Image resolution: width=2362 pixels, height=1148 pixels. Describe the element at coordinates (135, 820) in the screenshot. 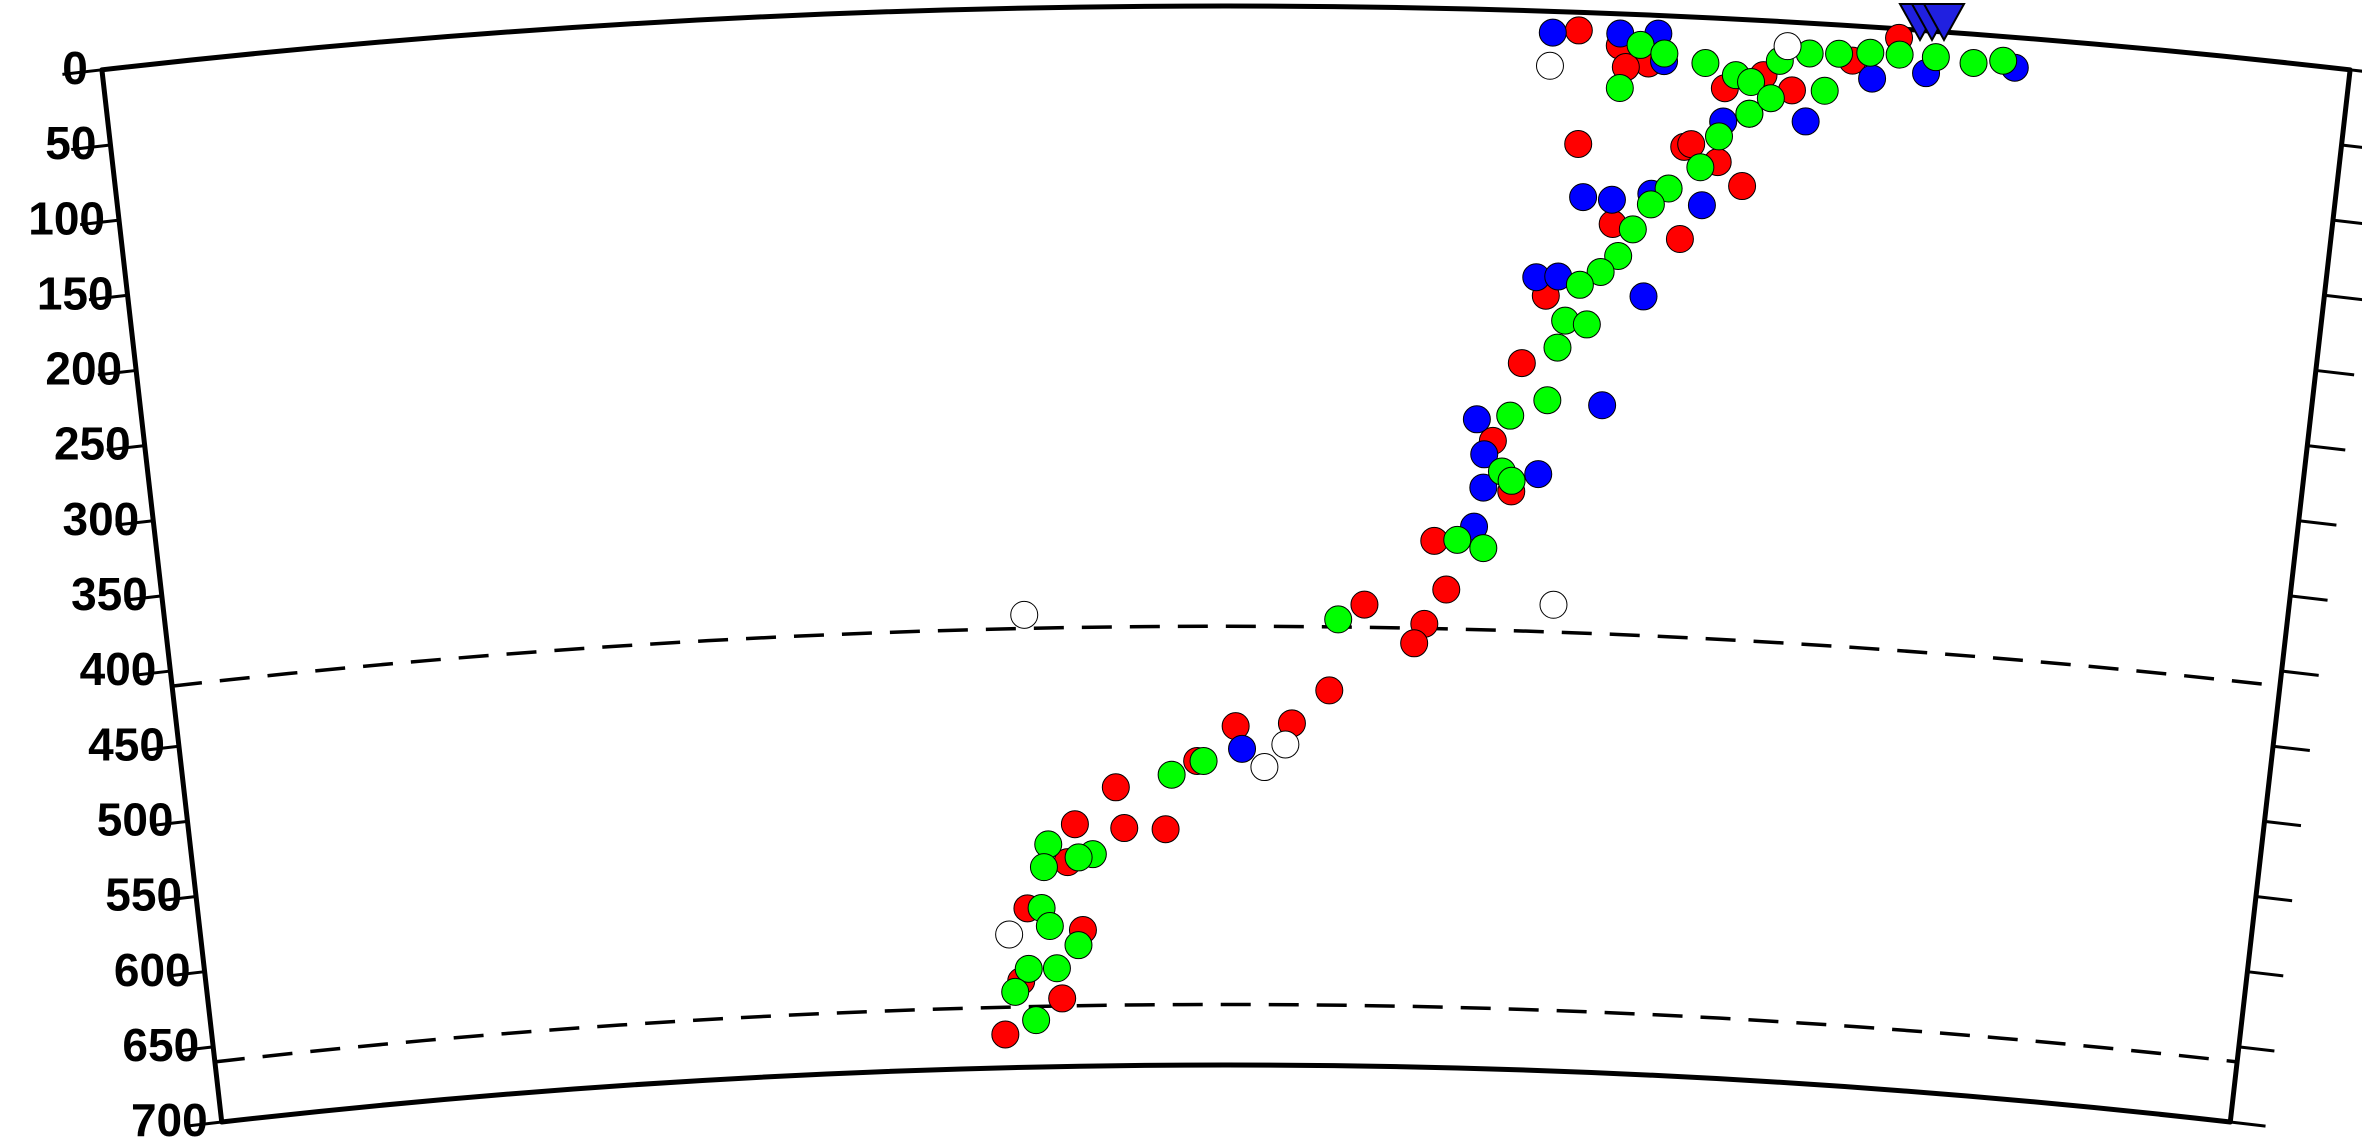

I see `y-tick-label: 500` at that location.